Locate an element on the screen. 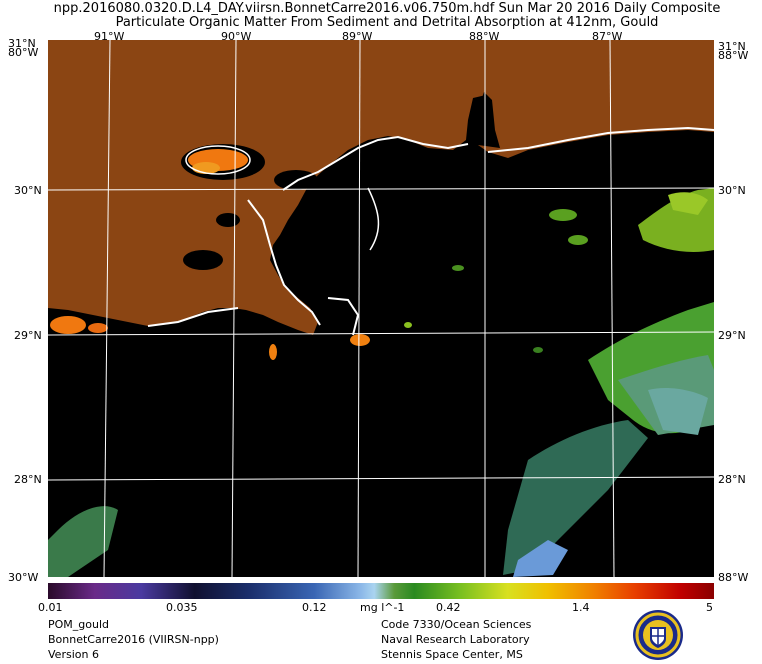 The width and height of the screenshot is (762, 664). lat-label-left-28n: 28°N is located at coordinates (28, 479).